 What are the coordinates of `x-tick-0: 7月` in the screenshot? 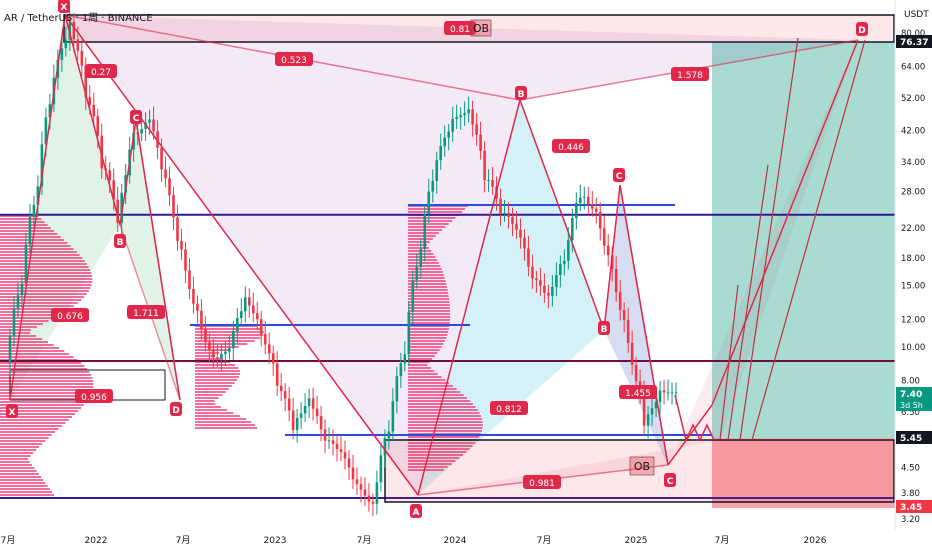 It's located at (8, 540).